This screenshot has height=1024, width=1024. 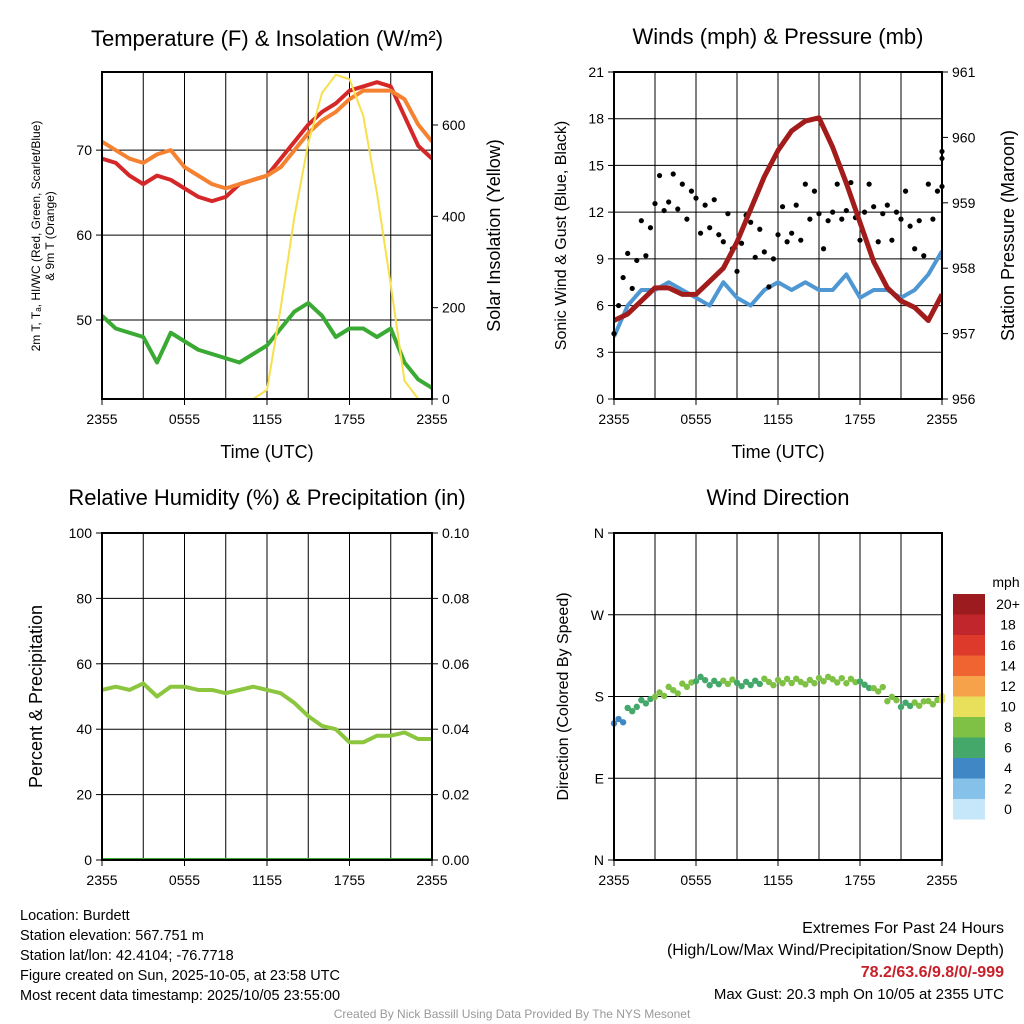 What do you see at coordinates (778, 219) in the screenshot?
I see `station-pressure-line` at bounding box center [778, 219].